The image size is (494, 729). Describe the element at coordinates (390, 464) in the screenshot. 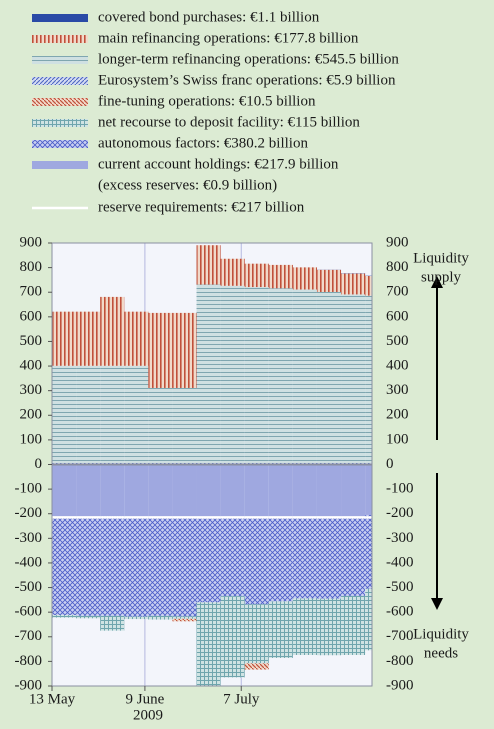

I see `y-tick-label: 0` at that location.